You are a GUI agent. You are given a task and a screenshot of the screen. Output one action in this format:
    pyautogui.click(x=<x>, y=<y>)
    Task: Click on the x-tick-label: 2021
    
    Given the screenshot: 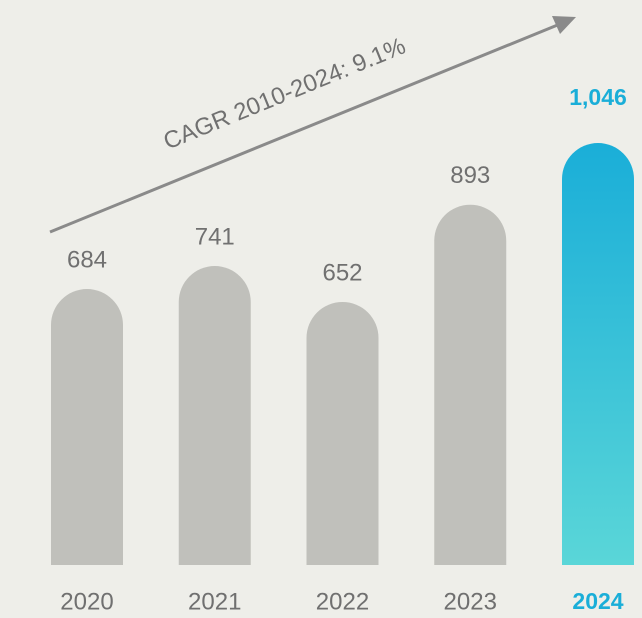 What is the action you would take?
    pyautogui.click(x=214, y=601)
    